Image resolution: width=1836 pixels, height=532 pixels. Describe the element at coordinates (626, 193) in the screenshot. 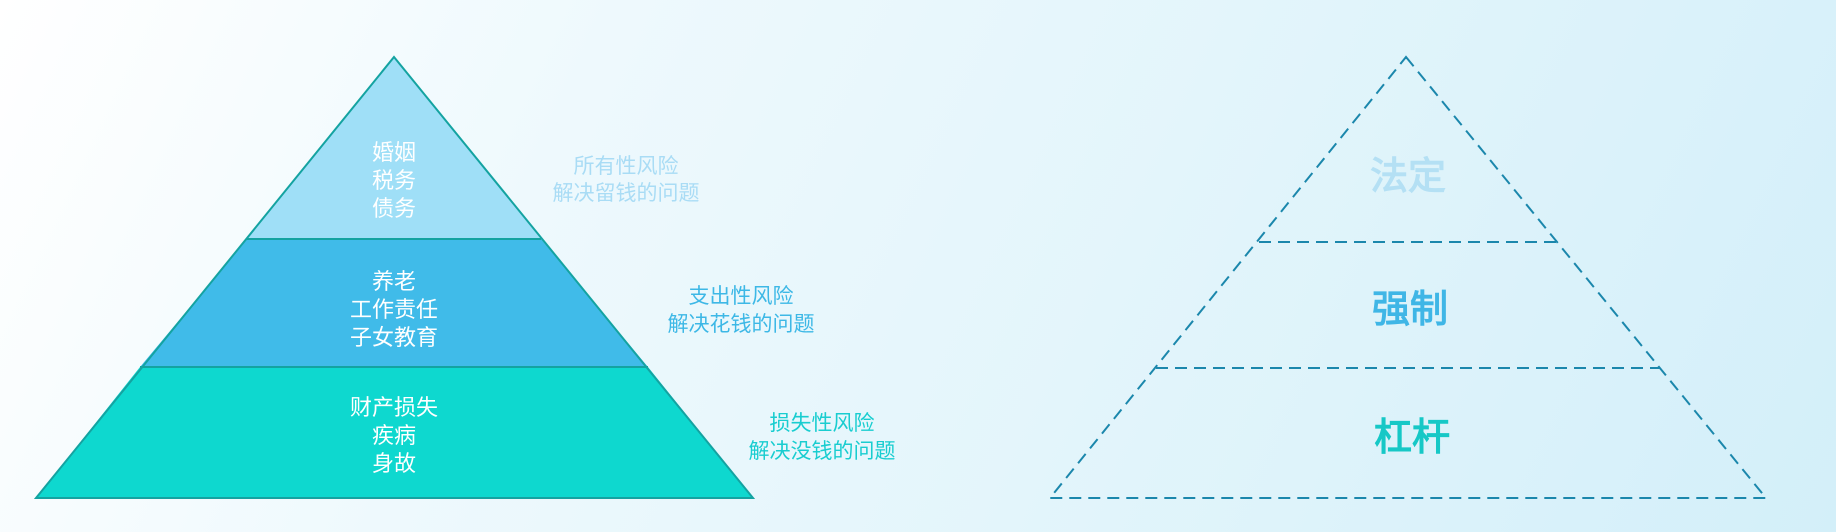

I see `note-top-line-2: 解决留钱的问题` at that location.